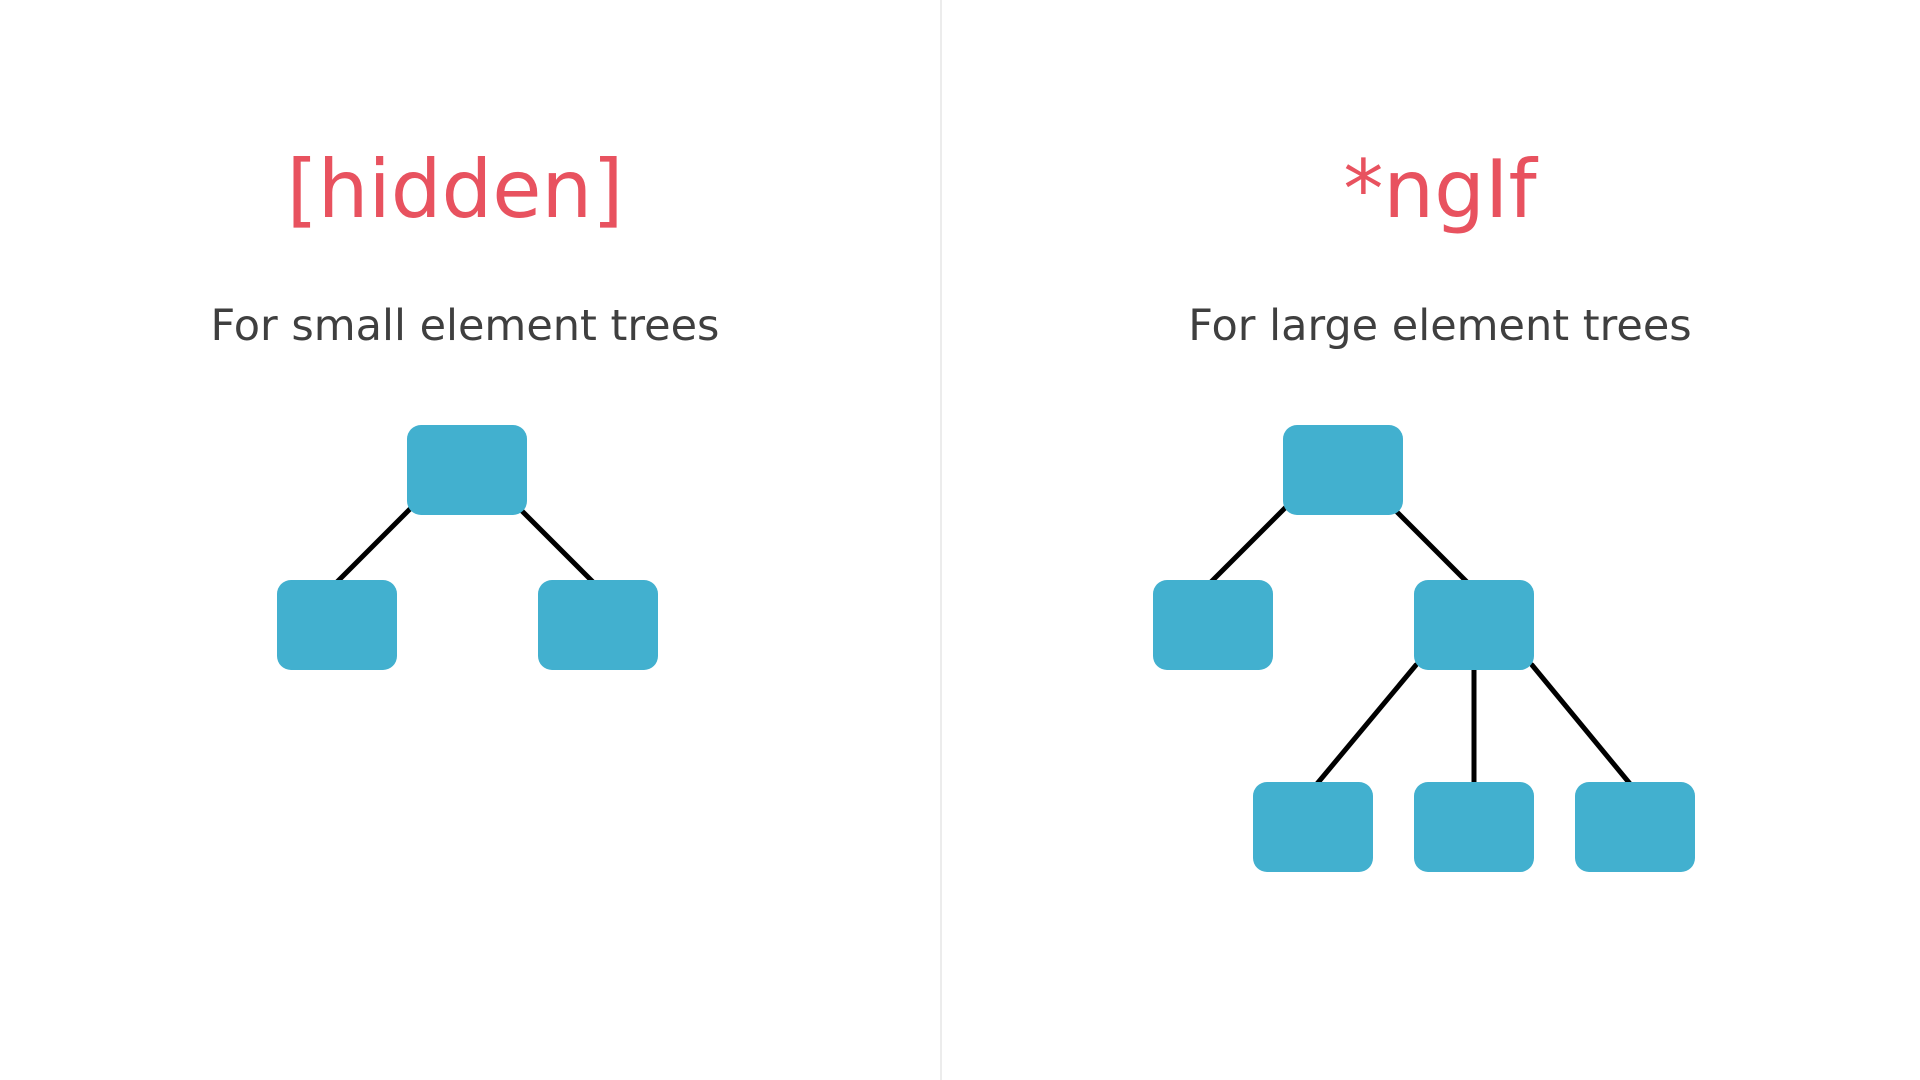 This screenshot has width=1920, height=1080. Describe the element at coordinates (455, 189) in the screenshot. I see `hidden-title: [hidden]` at that location.